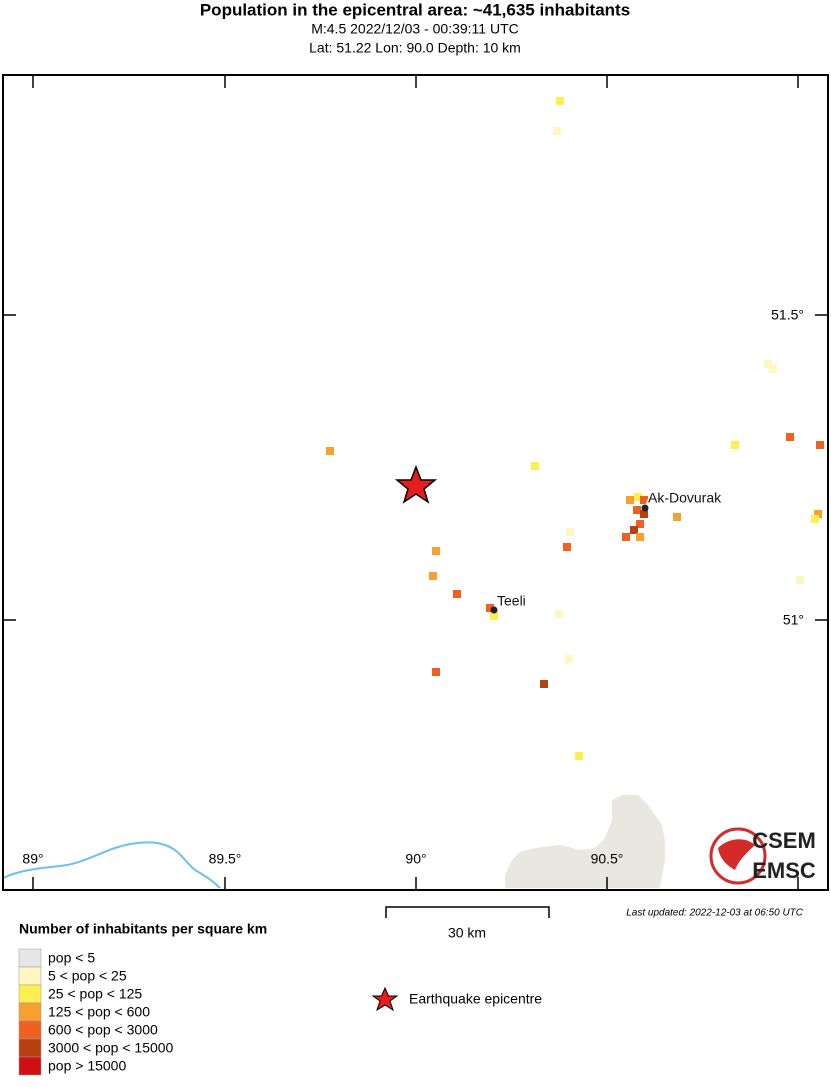 This screenshot has width=831, height=1087. I want to click on logo-text: CSEM, so click(784, 840).